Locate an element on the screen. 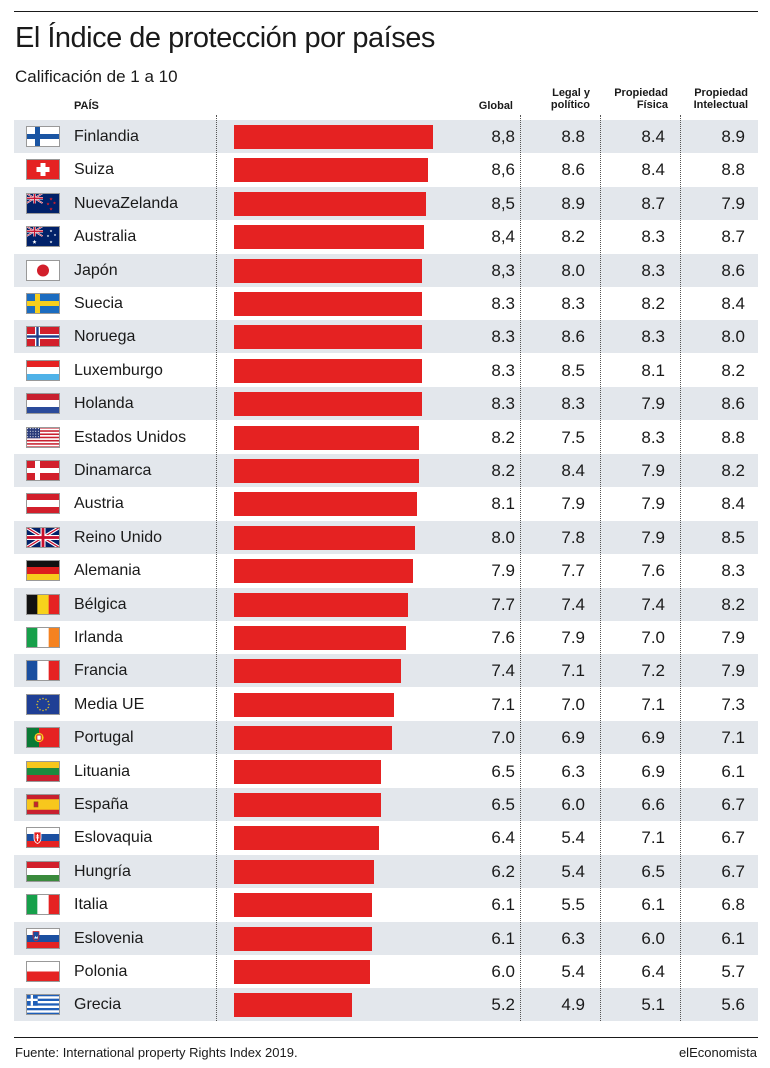 The image size is (770, 1068). value-global: 6.1 is located at coordinates (503, 938).